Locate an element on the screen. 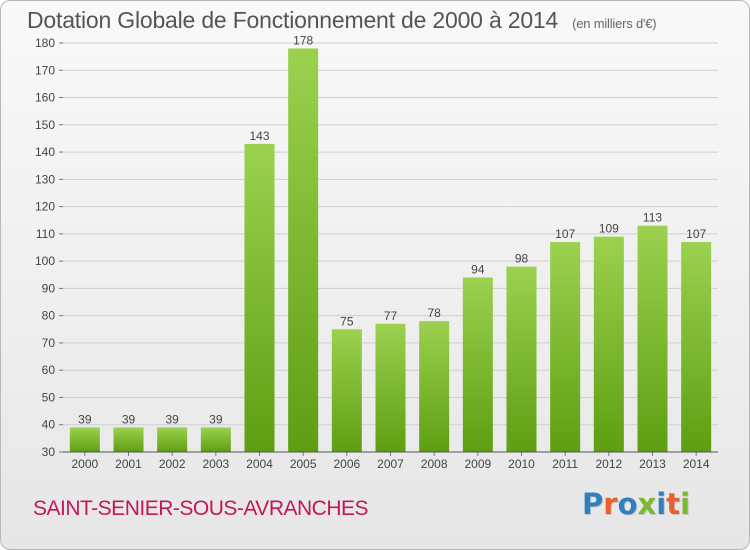 This screenshot has height=550, width=750. data-label-2009: 94 is located at coordinates (478, 269).